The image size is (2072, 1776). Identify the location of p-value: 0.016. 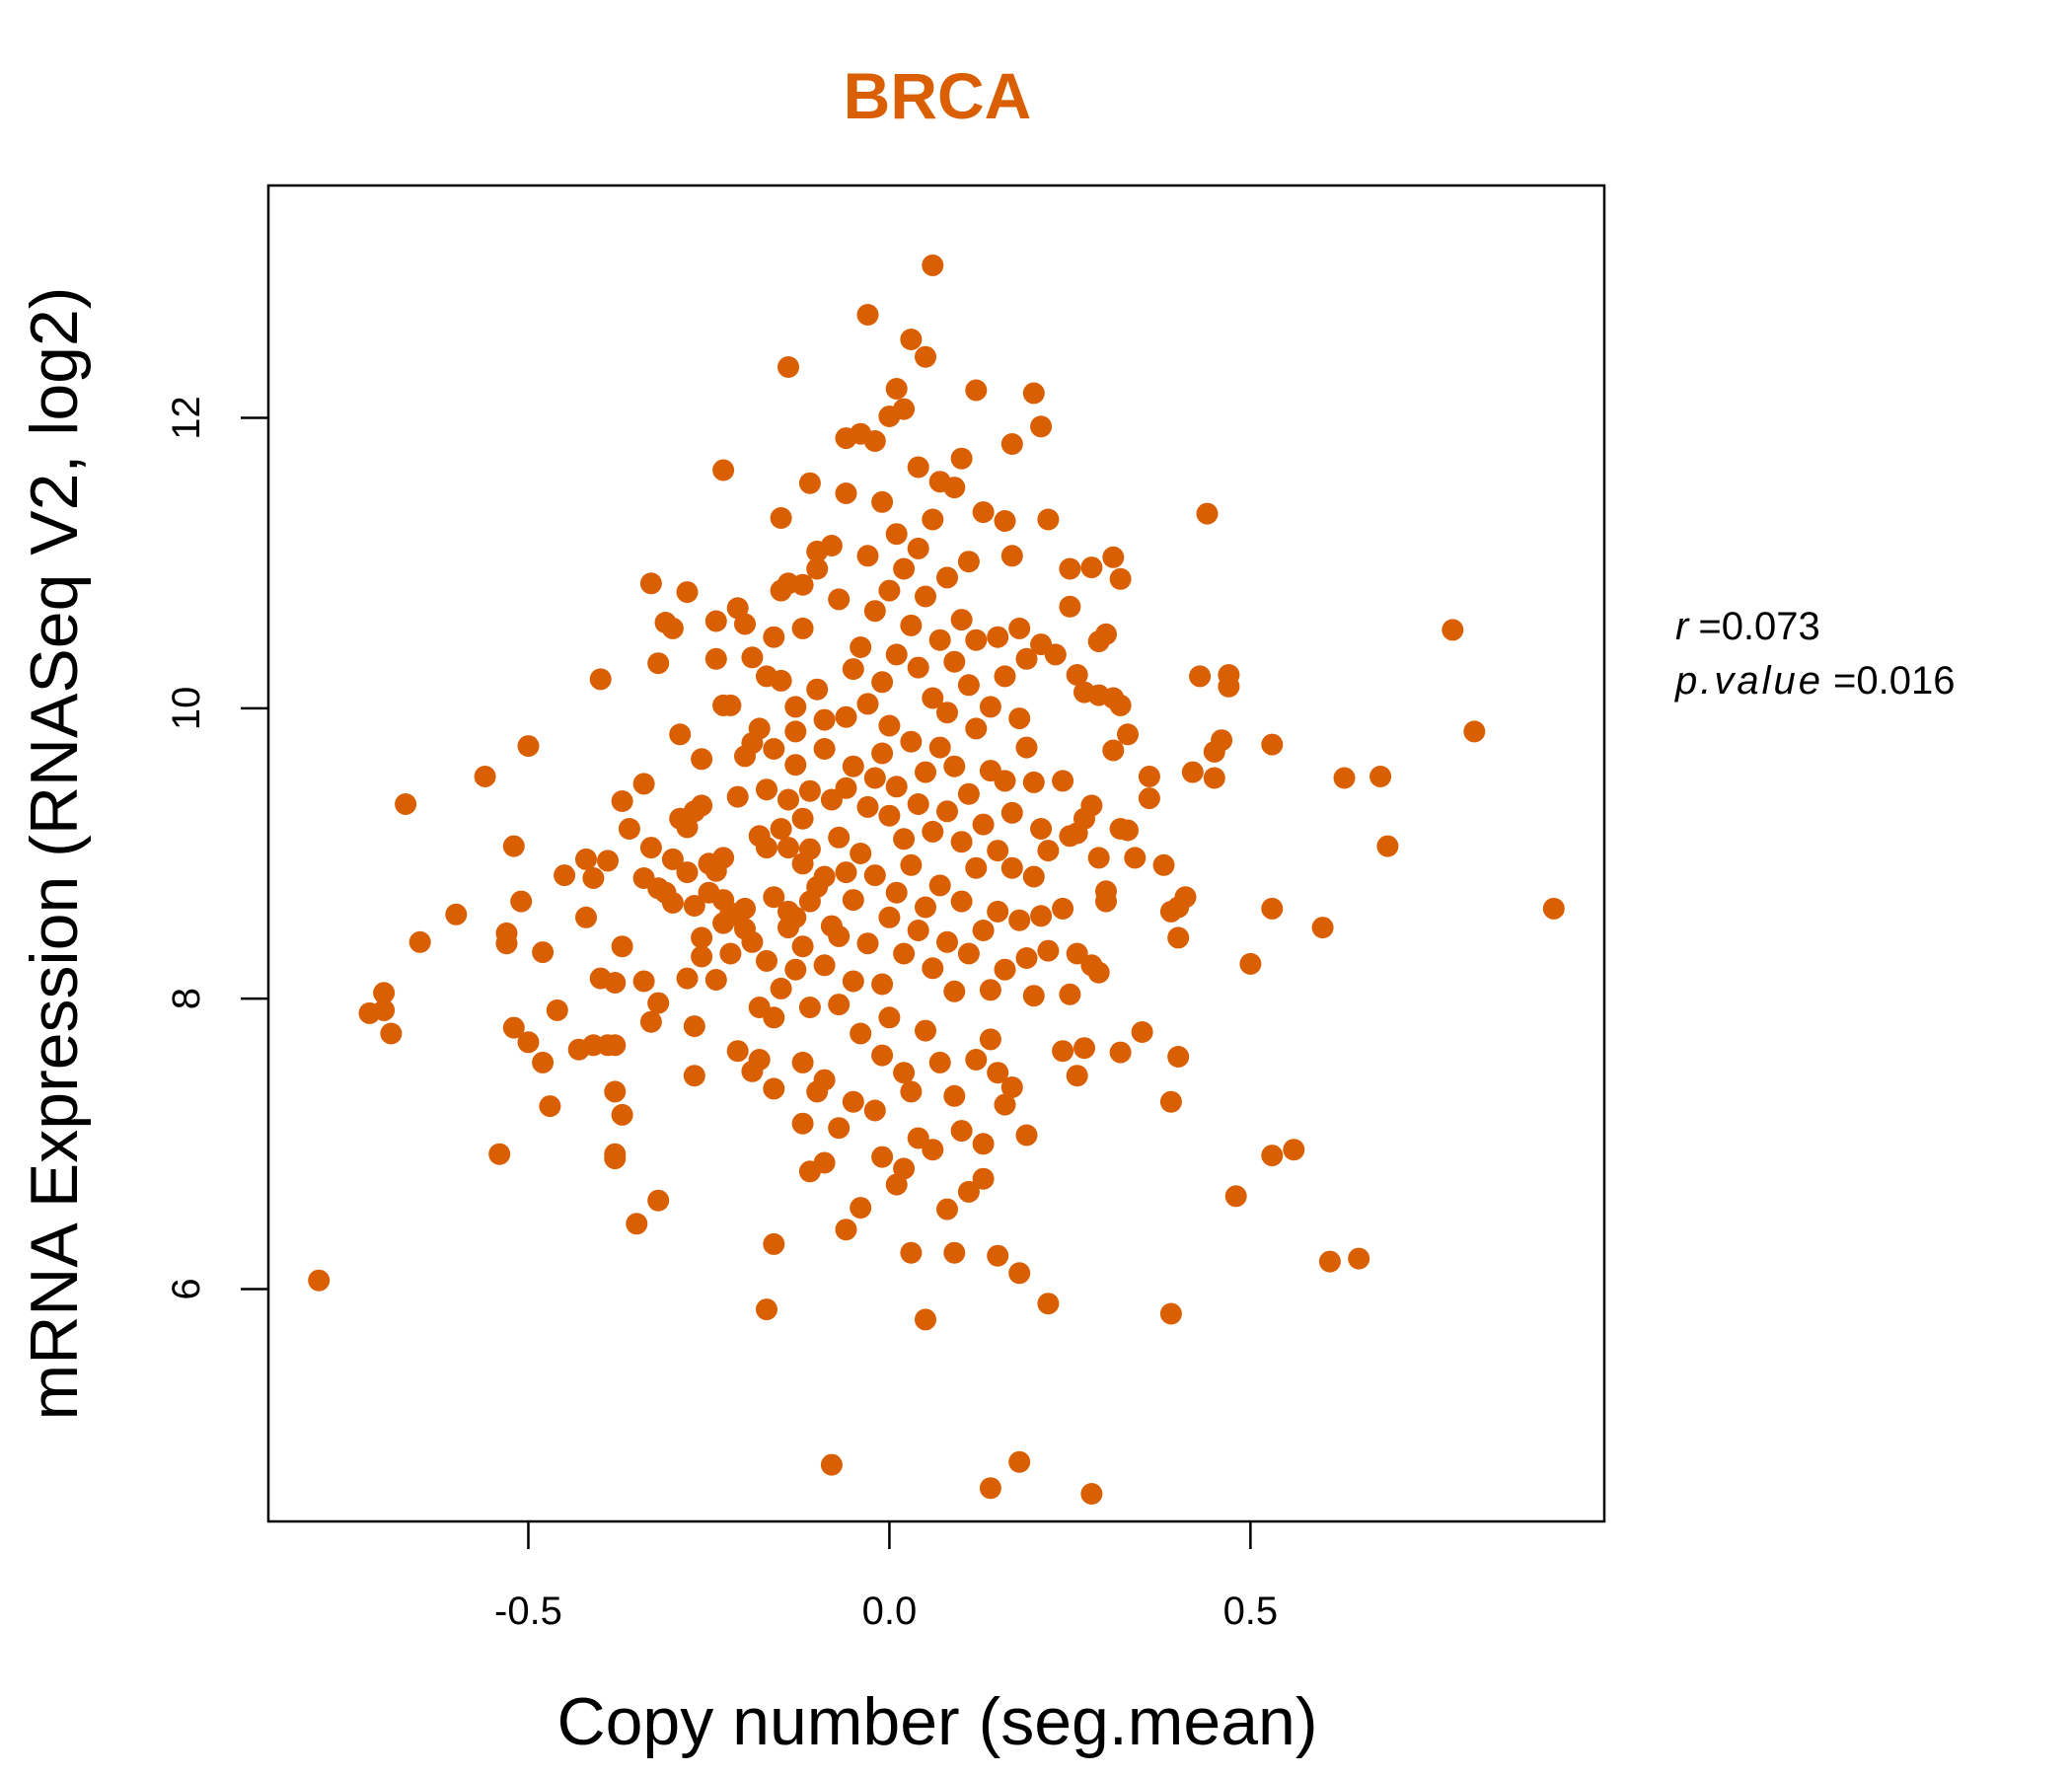
(1906, 681).